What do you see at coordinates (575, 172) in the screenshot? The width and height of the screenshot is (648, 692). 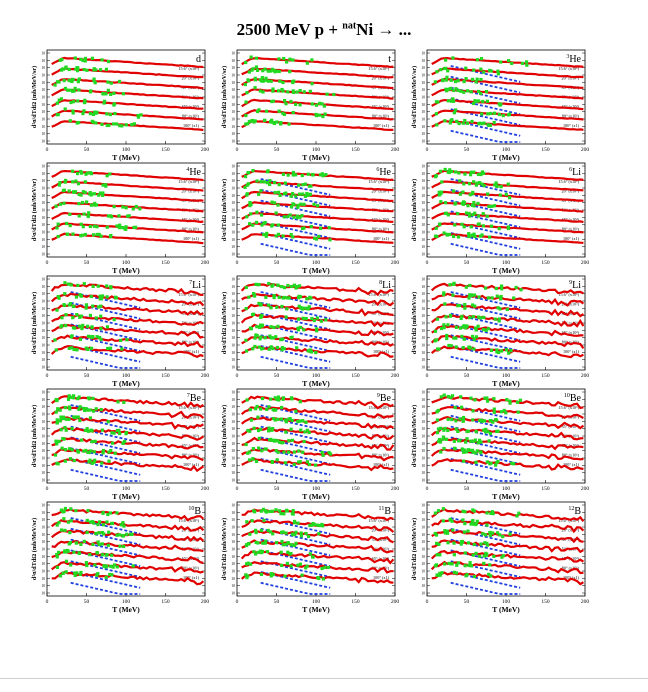 I see `nuclide-label: 6Li` at bounding box center [575, 172].